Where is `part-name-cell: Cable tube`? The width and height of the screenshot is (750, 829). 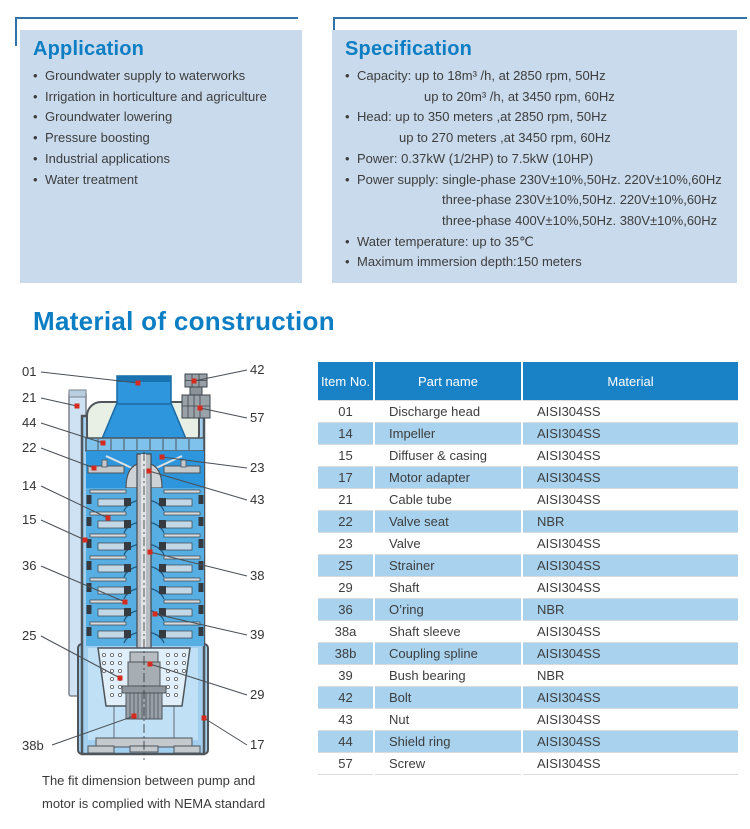 part-name-cell: Cable tube is located at coordinates (447, 499).